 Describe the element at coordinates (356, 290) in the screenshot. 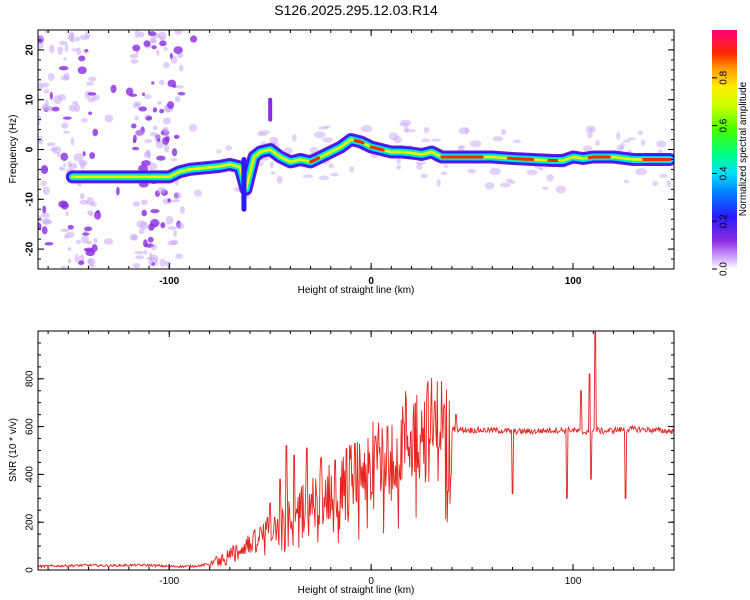

I see `spectrogram-xlabel: Height of straight line (km)` at that location.